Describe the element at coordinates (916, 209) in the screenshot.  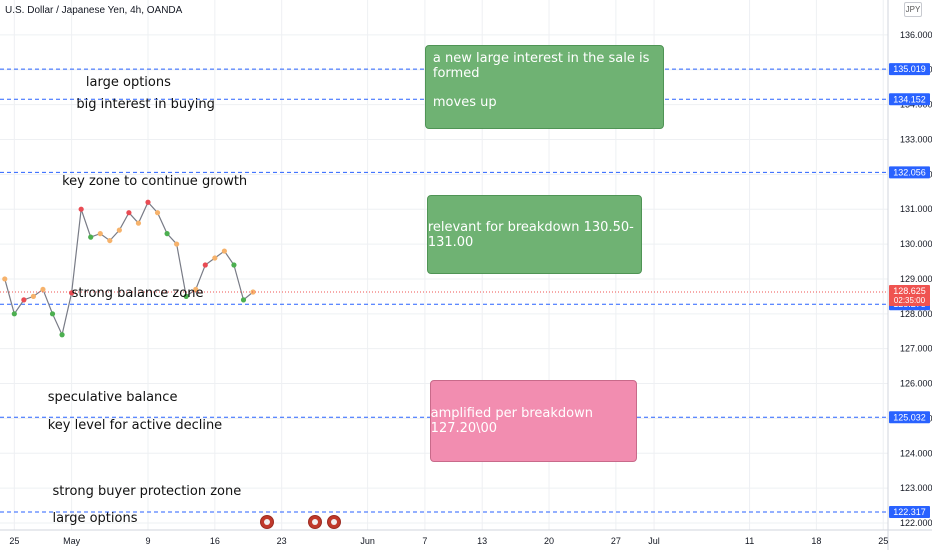
I see `y-tick-label: 131.000` at that location.